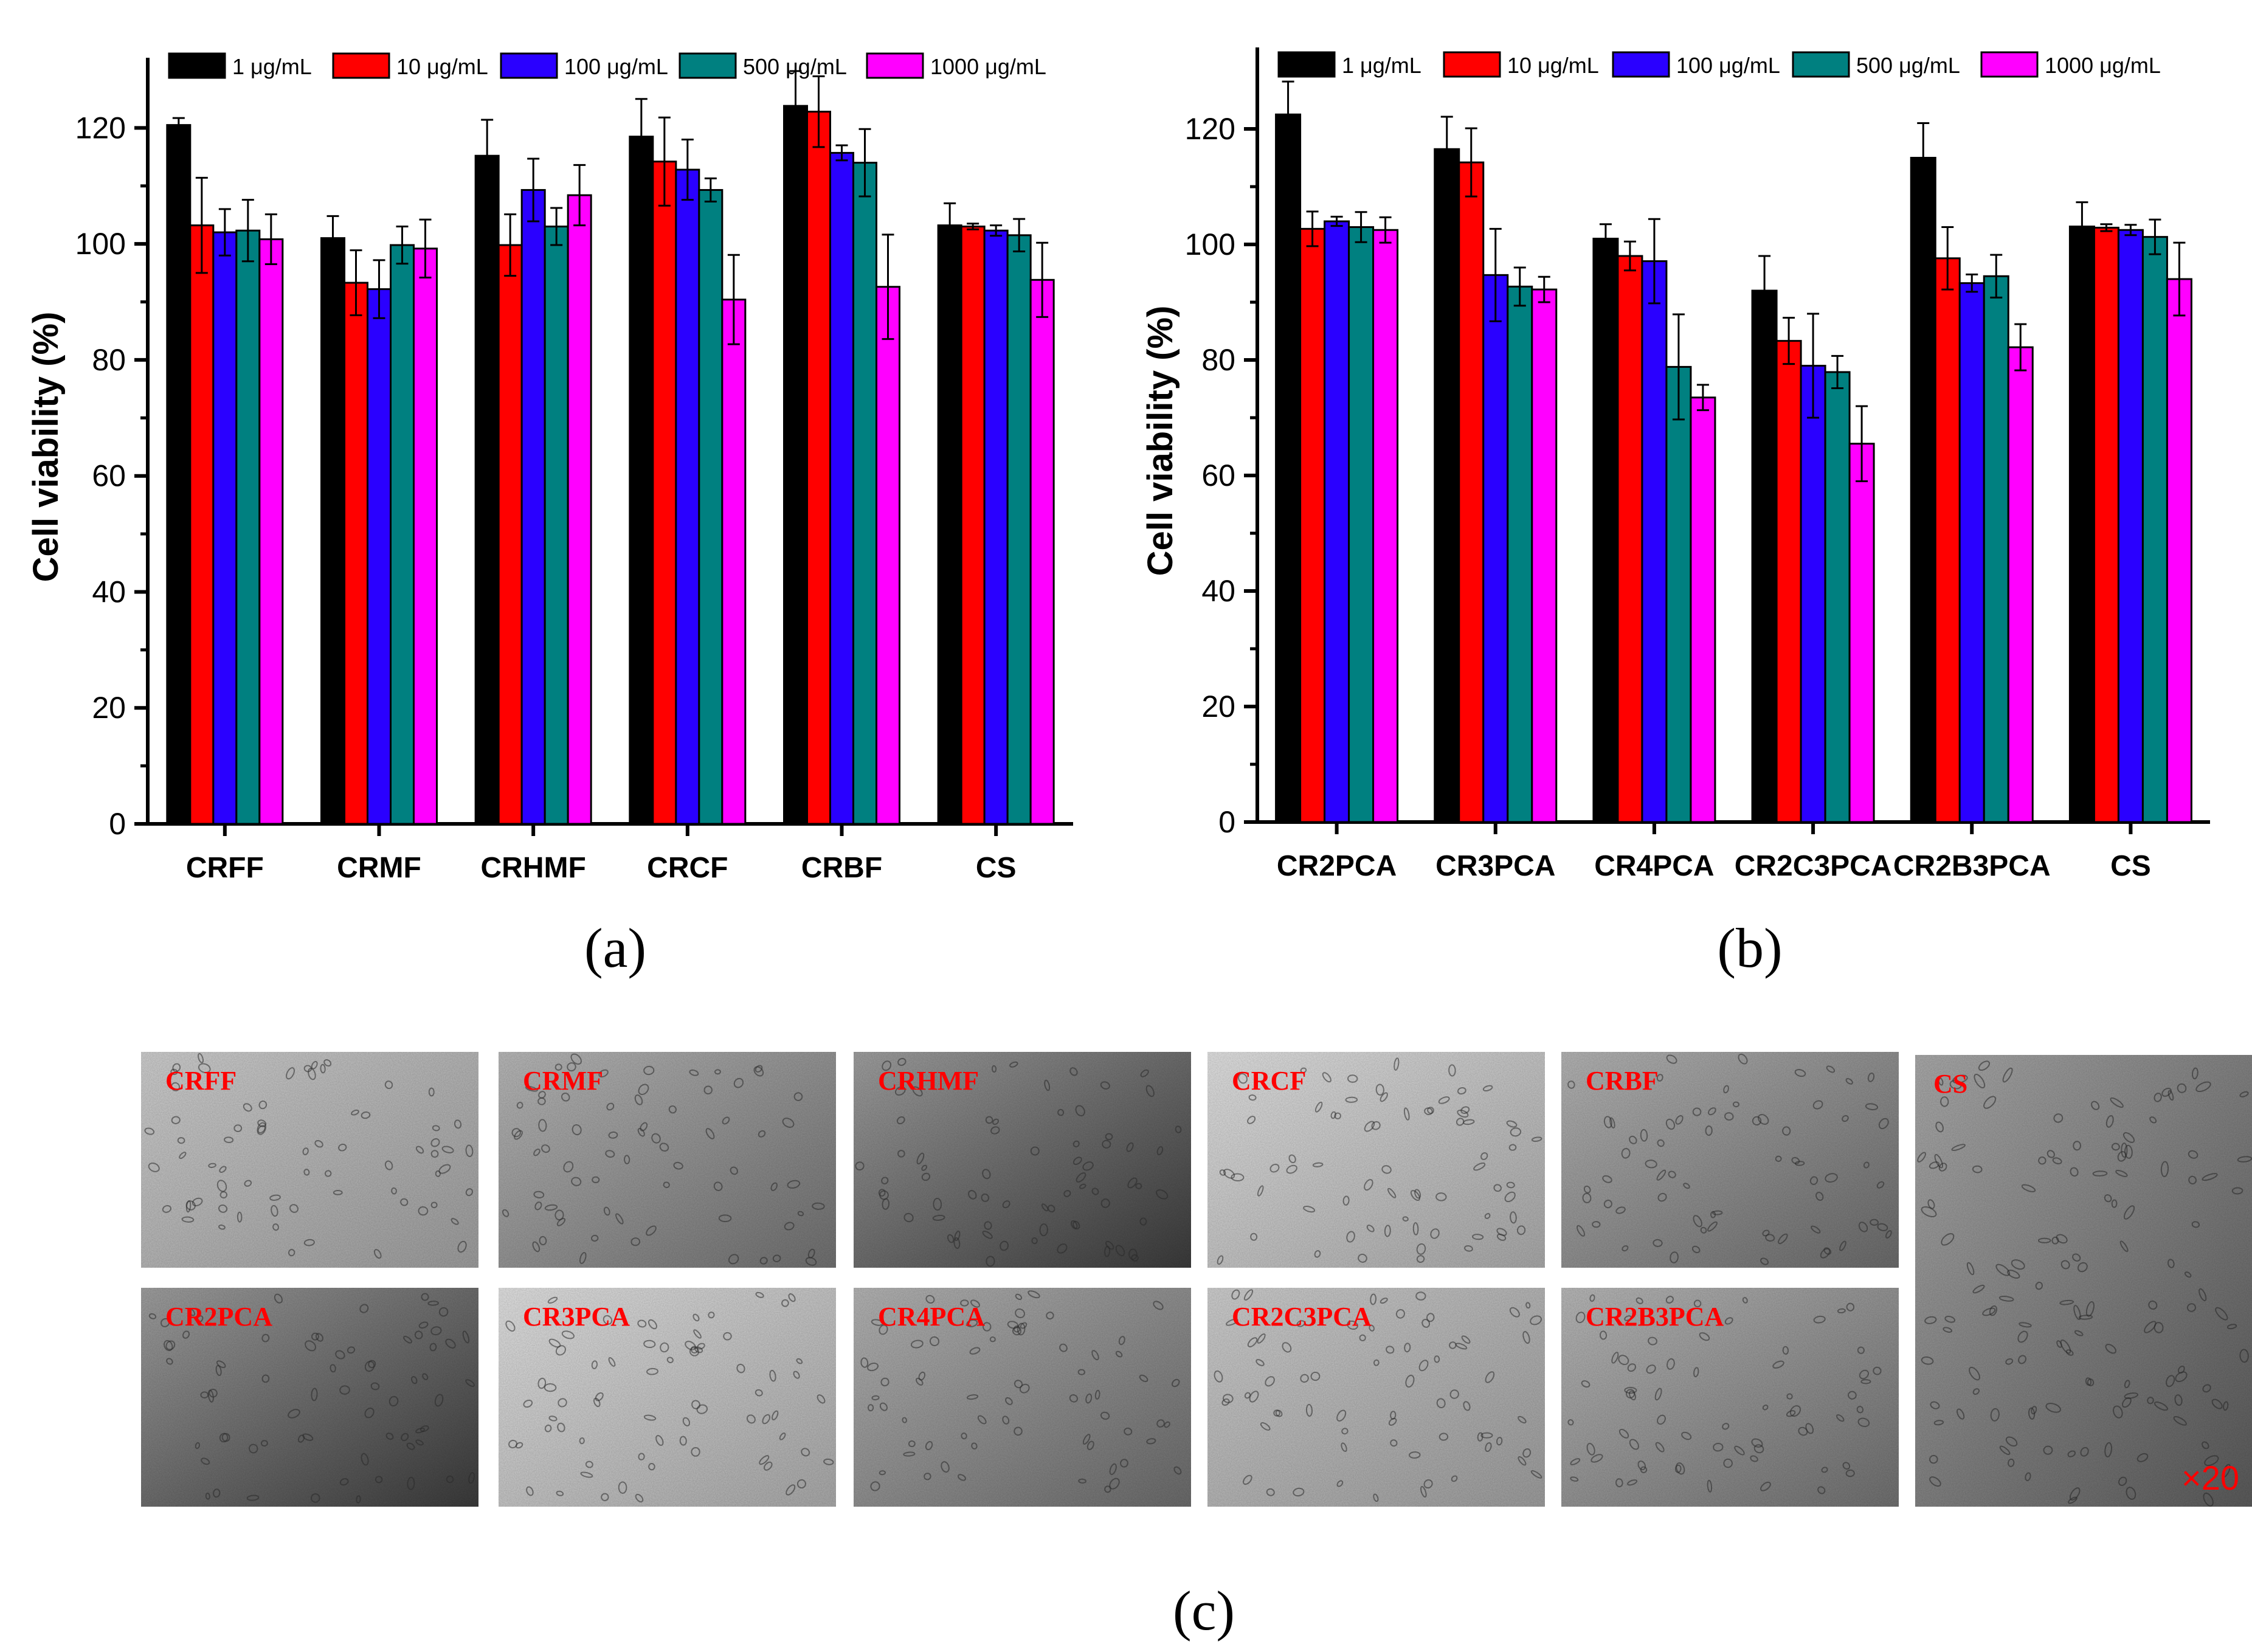 The width and height of the screenshot is (2252, 1652). I want to click on legend-label: 1 μg/mL, so click(1381, 65).